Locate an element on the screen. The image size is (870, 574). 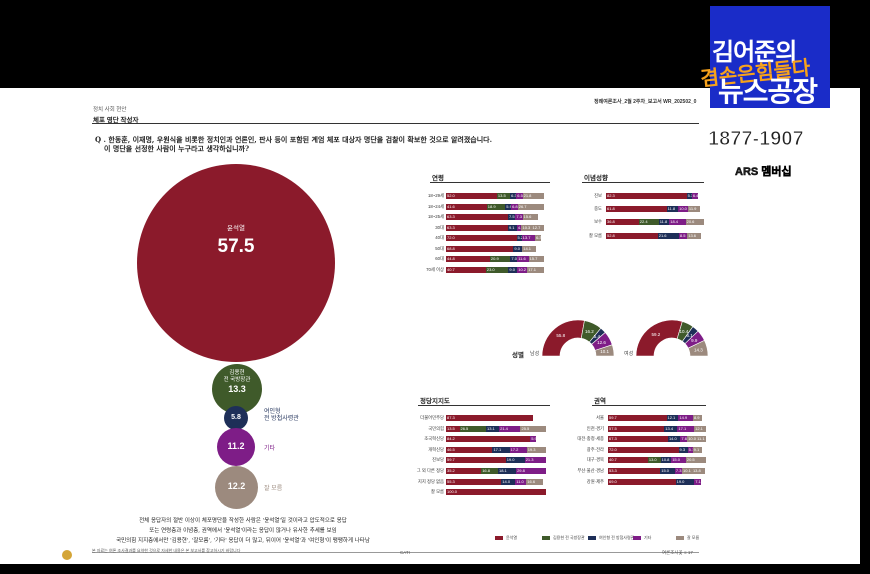
age-row-bar: 52.0 13.5 6.3 6.5 21.8 is located at coordinates (495, 196).